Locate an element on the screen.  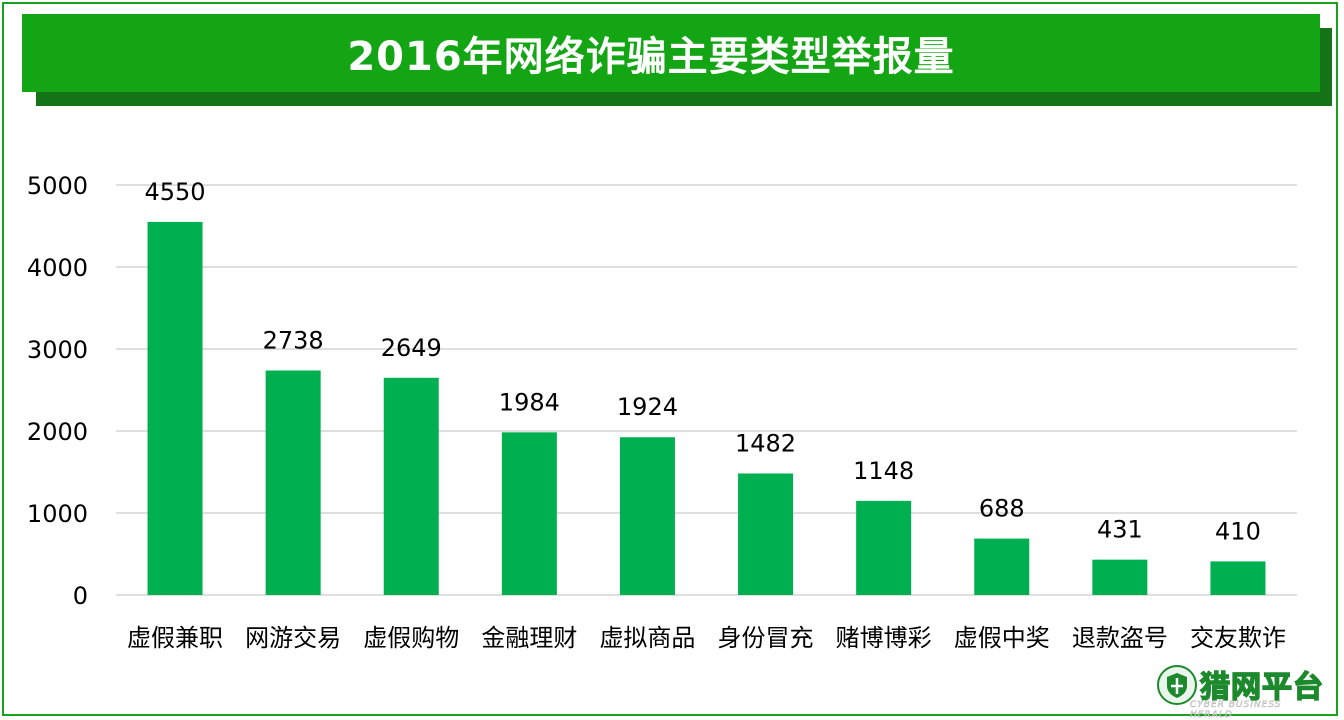
data-label: 1482 is located at coordinates (765, 443).